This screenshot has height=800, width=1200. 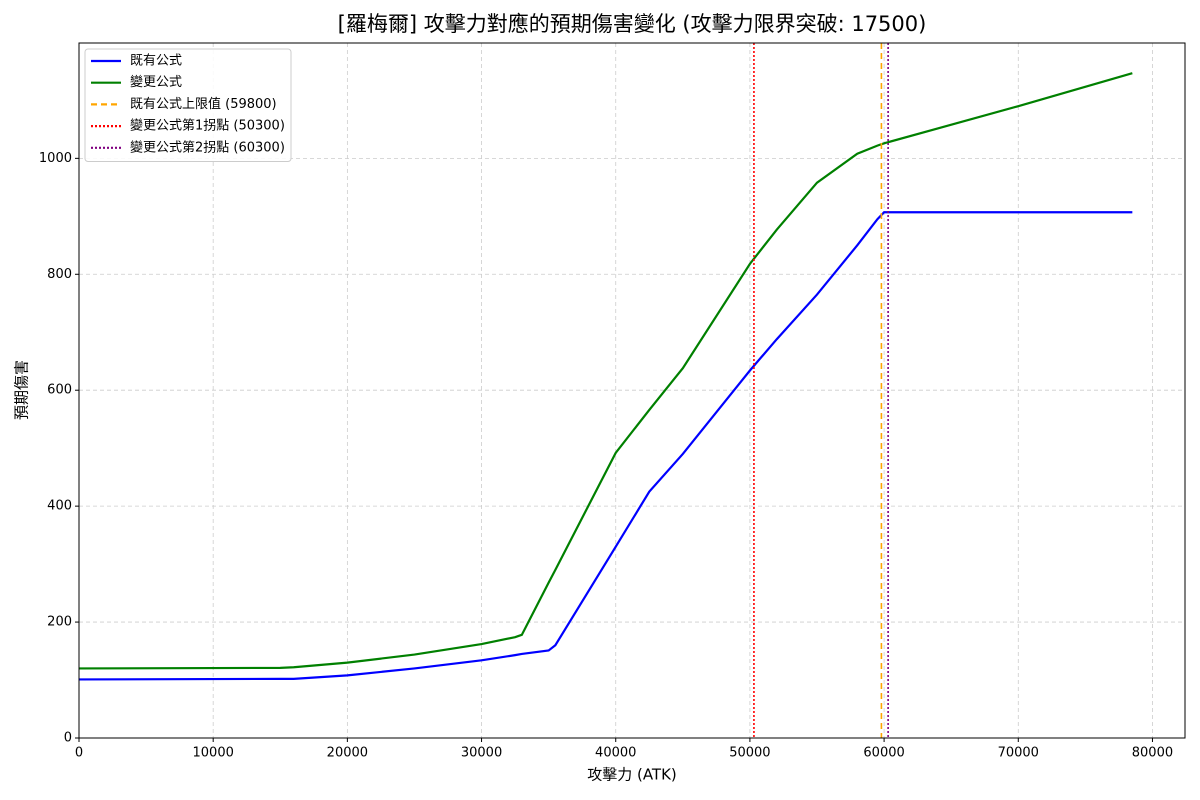 I want to click on y-tick-label: 1000, so click(x=55, y=158).